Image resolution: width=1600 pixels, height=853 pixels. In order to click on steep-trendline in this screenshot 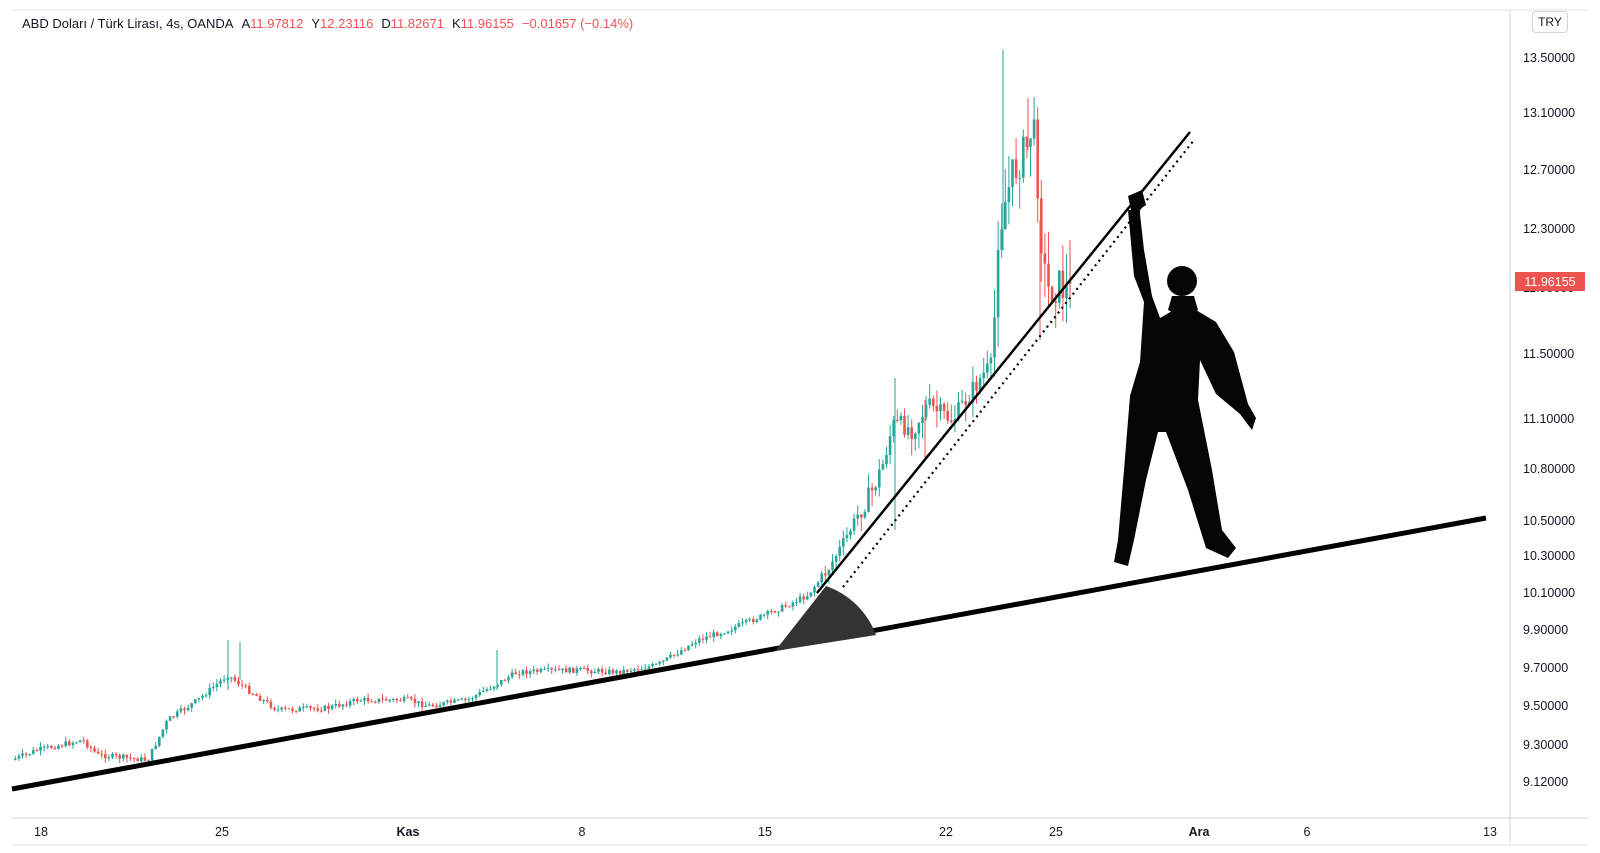, I will do `click(1003, 362)`.